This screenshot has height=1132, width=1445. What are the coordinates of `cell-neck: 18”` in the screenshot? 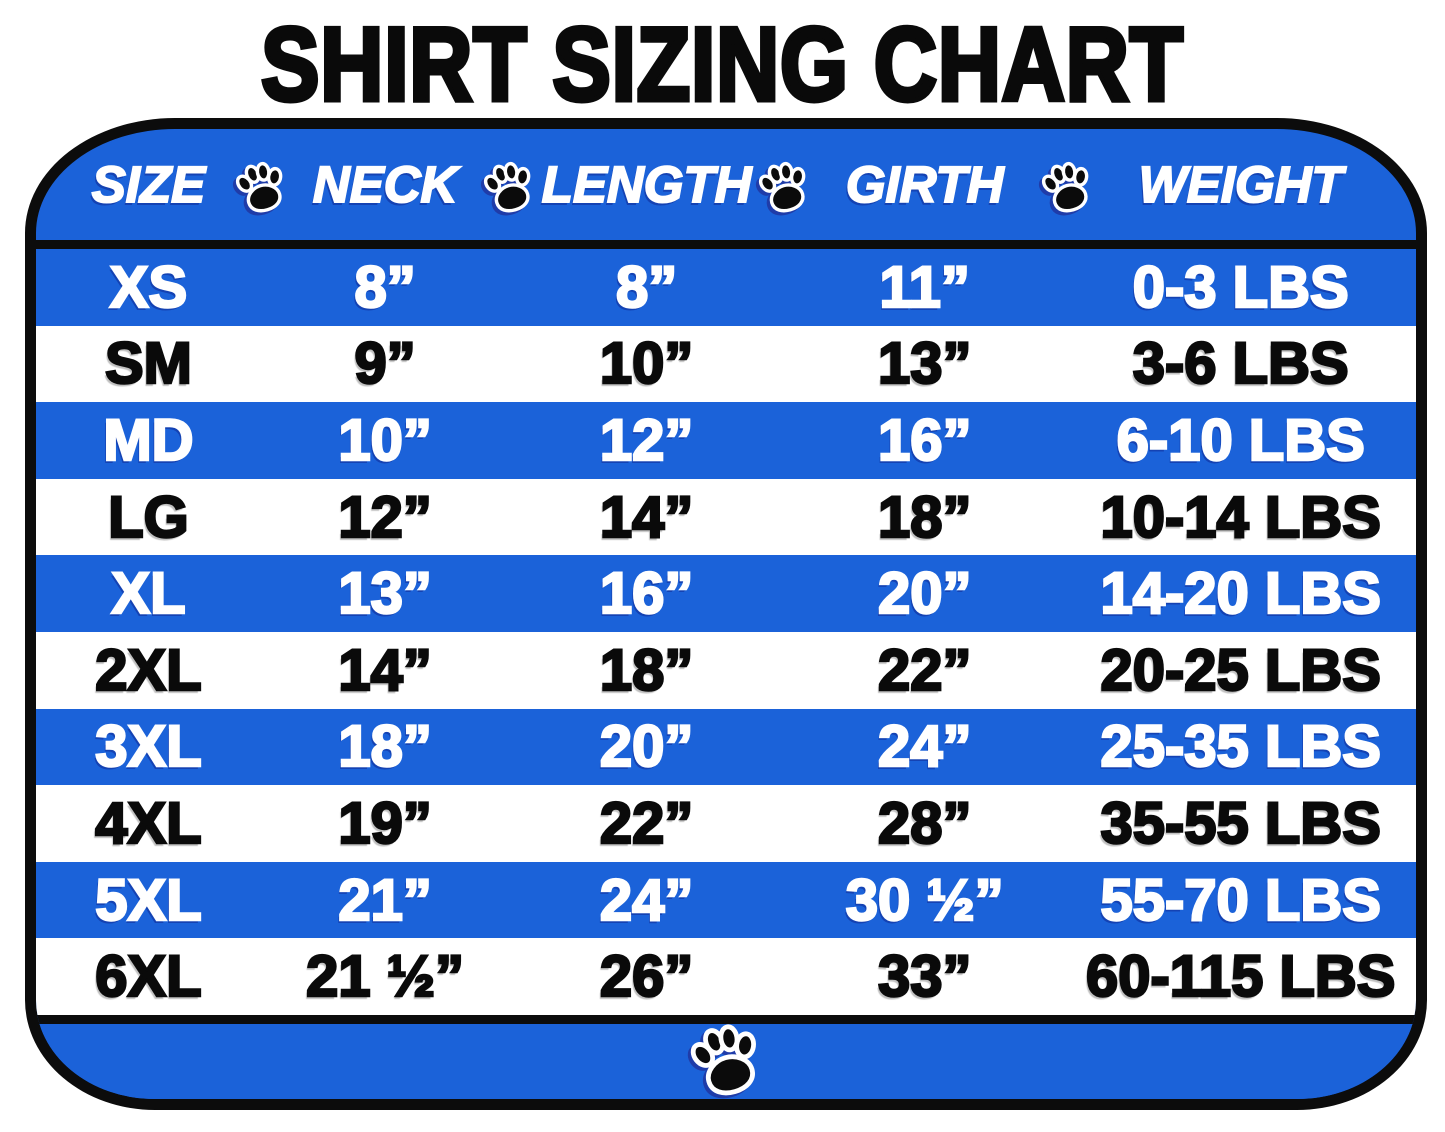 It's located at (385, 747).